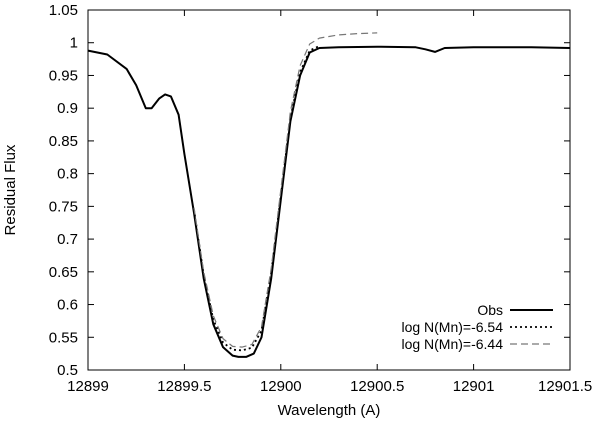 This screenshot has width=600, height=424. What do you see at coordinates (63, 206) in the screenshot?
I see `y-tick-label: 0.75` at bounding box center [63, 206].